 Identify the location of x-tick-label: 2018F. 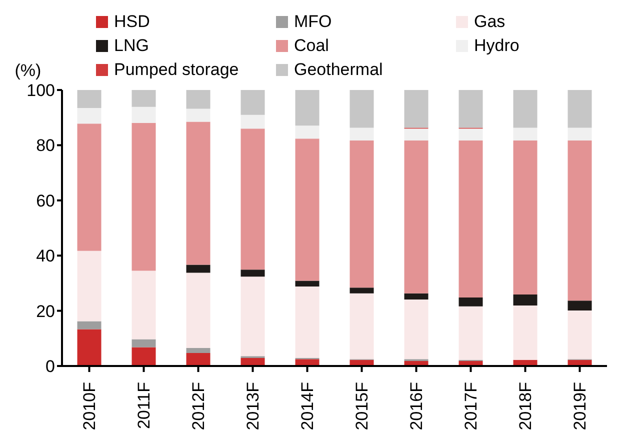
(525, 406).